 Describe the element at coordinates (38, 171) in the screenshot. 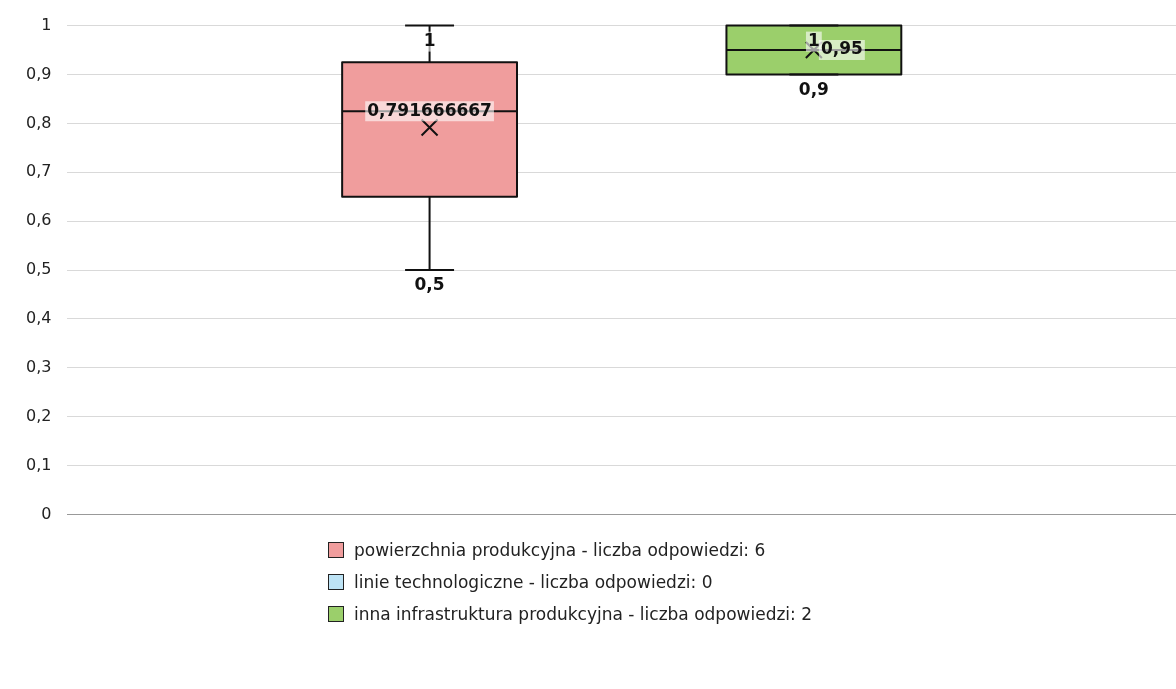

I see `y-tick-label: 0,7` at that location.